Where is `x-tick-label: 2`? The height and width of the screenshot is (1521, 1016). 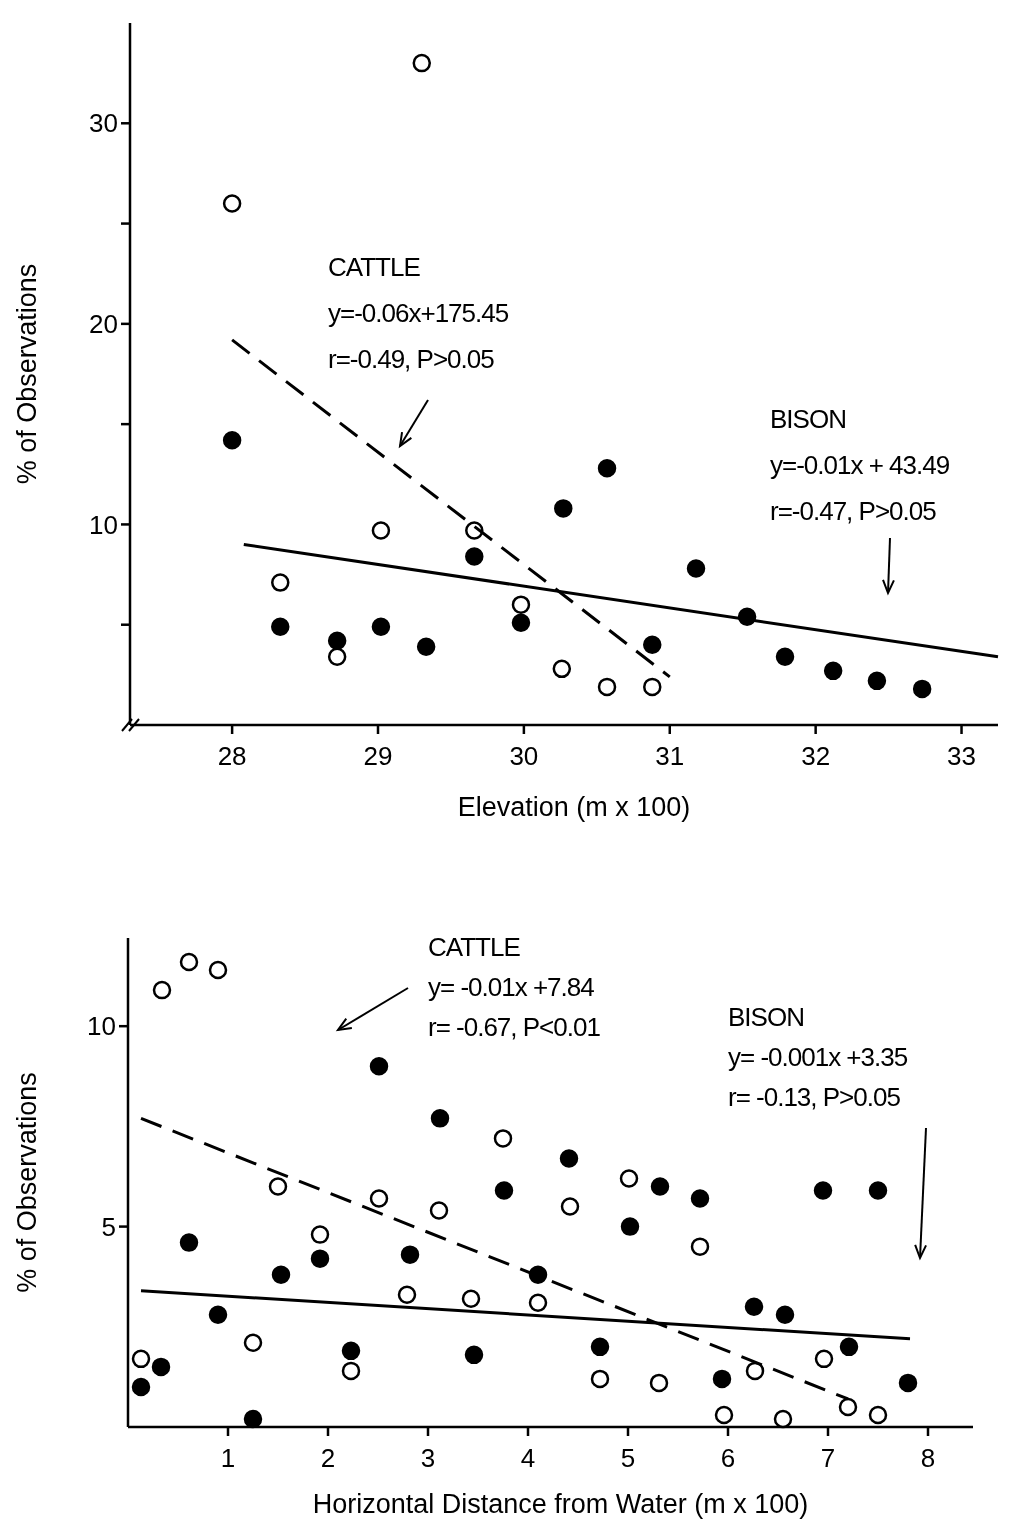 x-tick-label: 2 is located at coordinates (328, 1458).